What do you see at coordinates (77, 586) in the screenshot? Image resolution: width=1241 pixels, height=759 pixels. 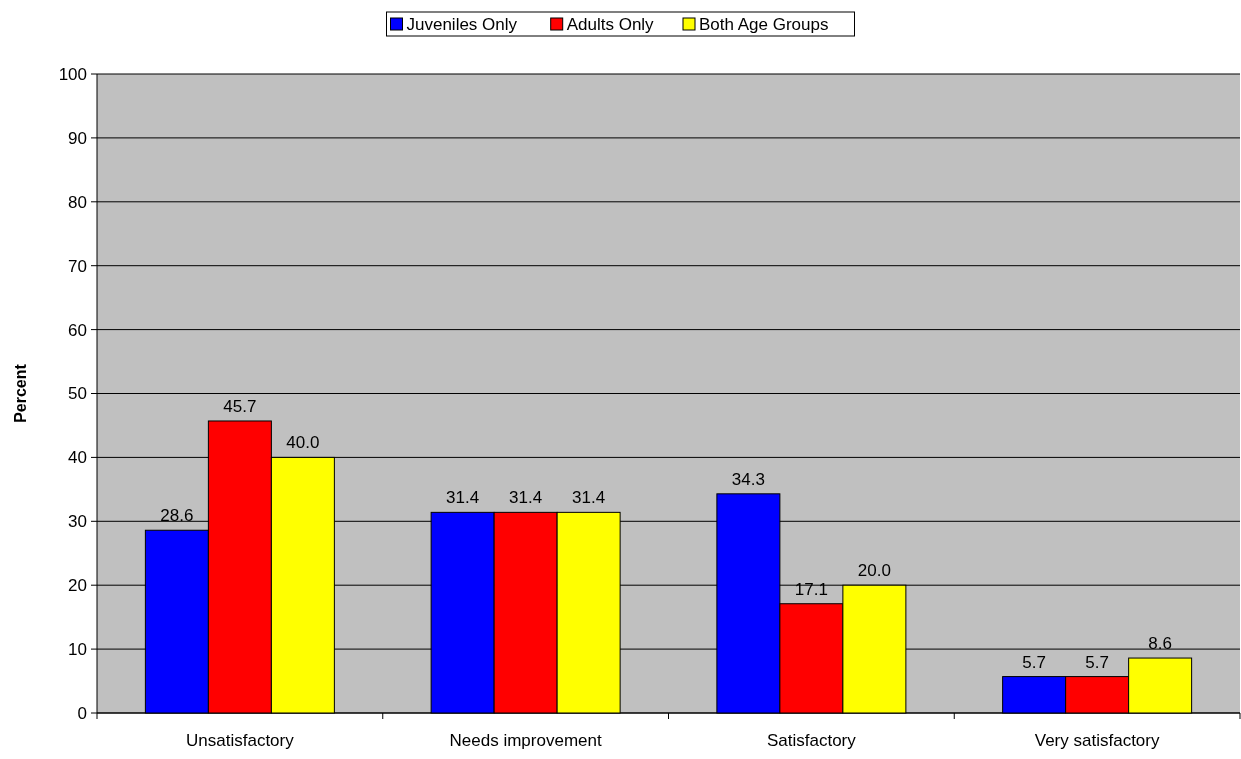 I see `y-tick-label: 20` at bounding box center [77, 586].